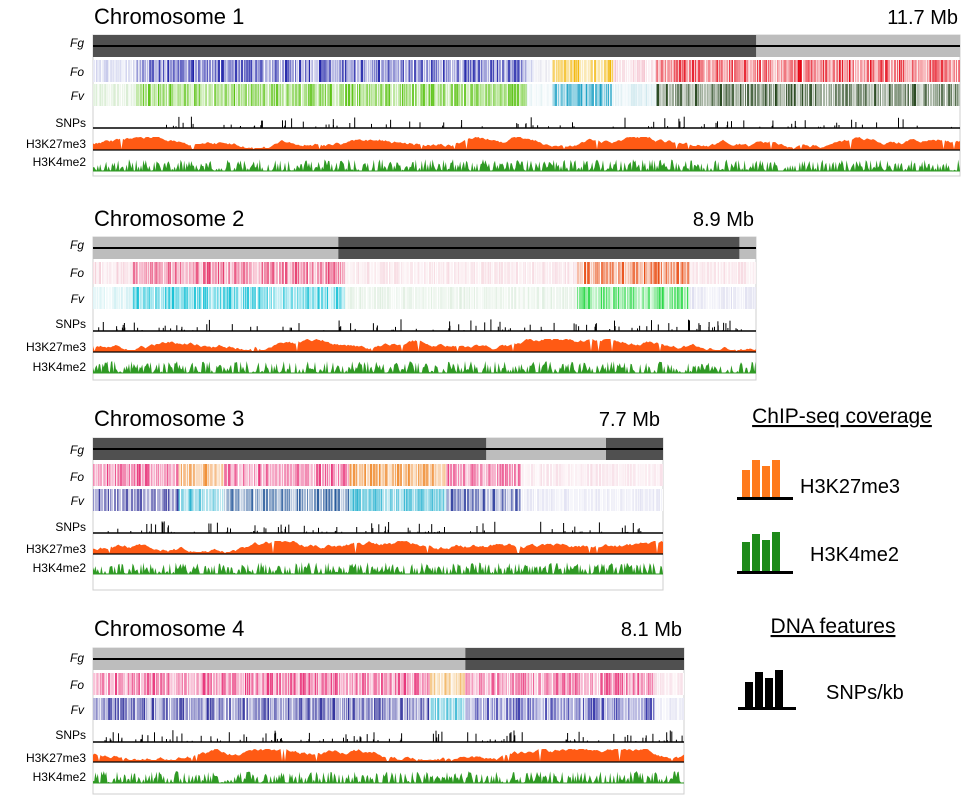  Describe the element at coordinates (169, 418) in the screenshot. I see `chromosome-title: Chromosome 3` at that location.